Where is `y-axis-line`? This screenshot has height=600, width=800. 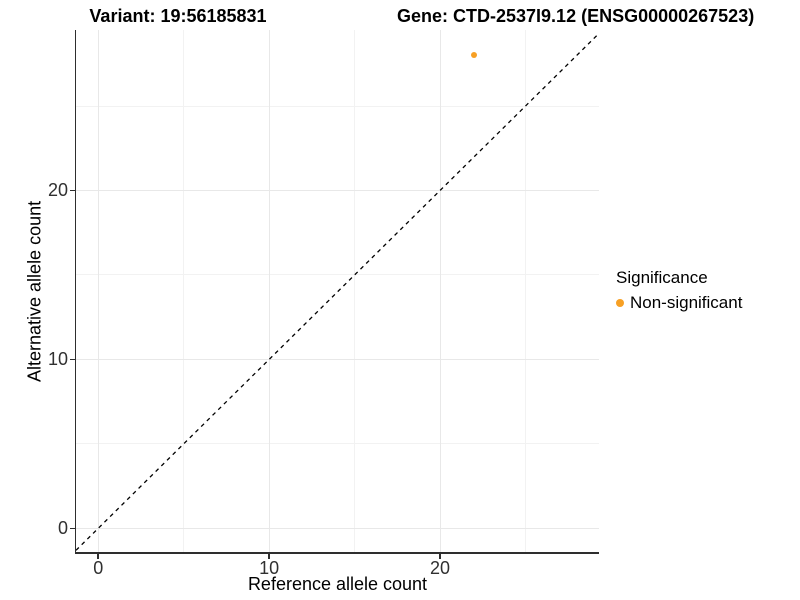 y-axis-line is located at coordinates (75, 292).